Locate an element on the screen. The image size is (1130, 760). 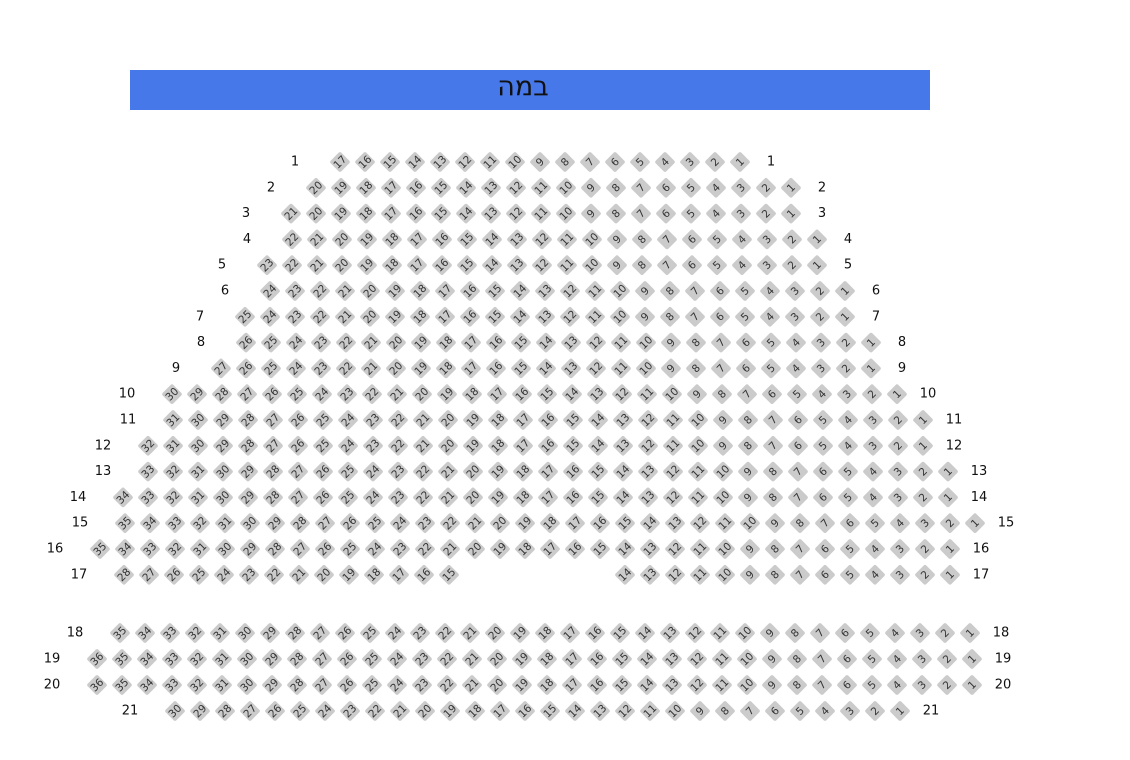
seat: 21 is located at coordinates (298, 574).